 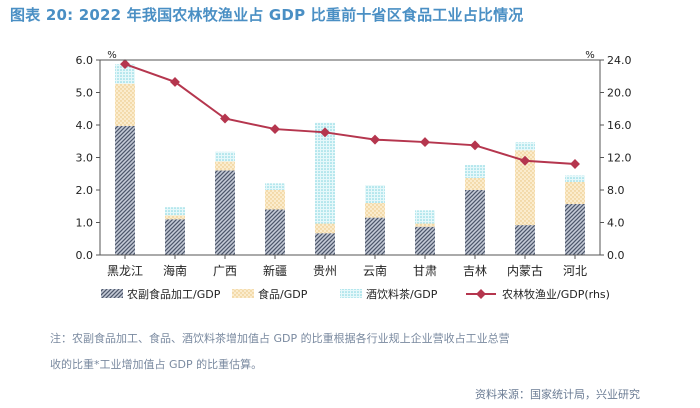 What do you see at coordinates (85, 125) in the screenshot?
I see `left-tick-label: 4.0` at bounding box center [85, 125].